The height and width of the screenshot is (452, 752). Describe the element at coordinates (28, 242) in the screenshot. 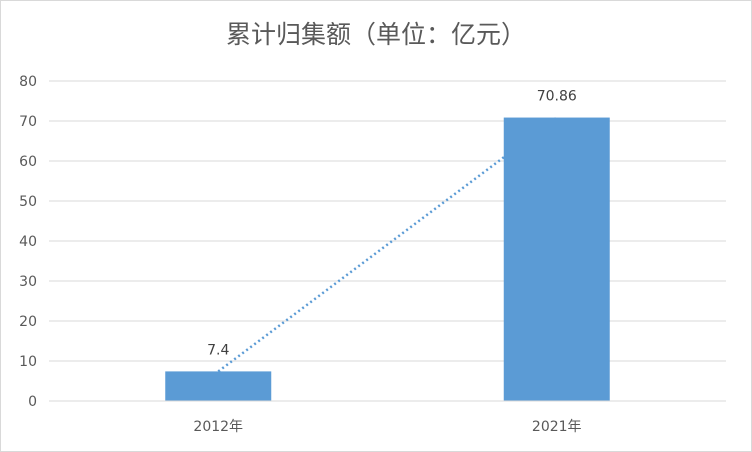

I see `y-tick-label: 40` at that location.